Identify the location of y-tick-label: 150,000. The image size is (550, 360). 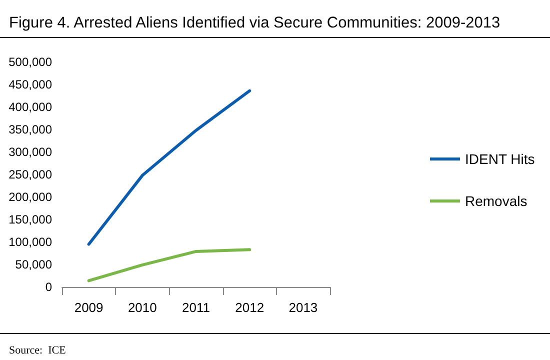
(30, 219).